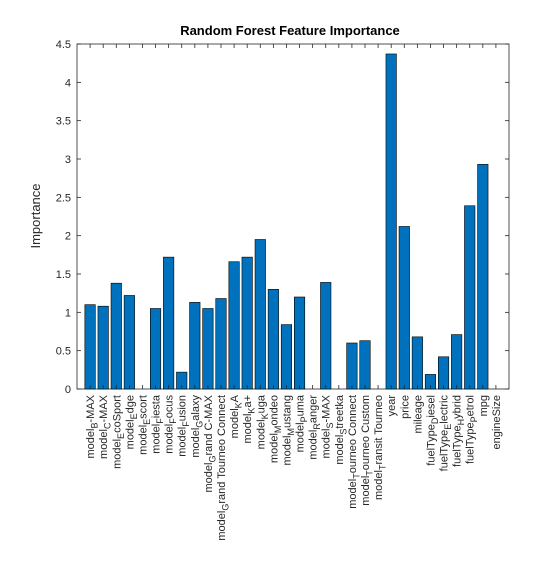 The image size is (560, 574). I want to click on chart-title: Random Forest Feature Importance, so click(290, 30).